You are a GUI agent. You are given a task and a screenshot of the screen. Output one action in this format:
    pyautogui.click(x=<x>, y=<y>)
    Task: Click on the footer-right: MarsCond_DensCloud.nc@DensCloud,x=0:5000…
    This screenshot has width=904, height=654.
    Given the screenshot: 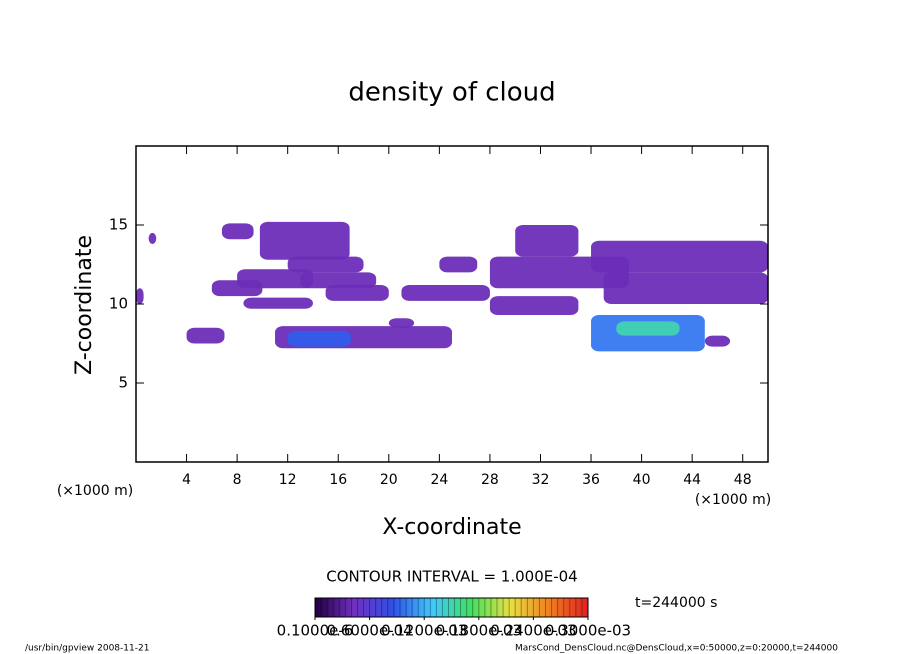 What is the action you would take?
    pyautogui.click(x=676, y=649)
    